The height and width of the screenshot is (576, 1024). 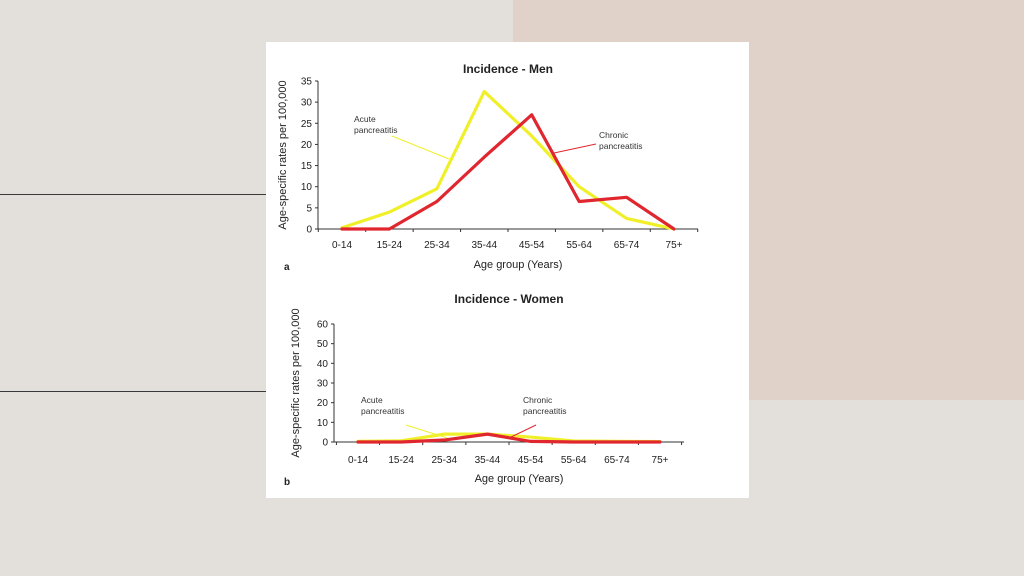 What do you see at coordinates (307, 145) in the screenshot?
I see `panel-a-y-tick-label: 20` at bounding box center [307, 145].